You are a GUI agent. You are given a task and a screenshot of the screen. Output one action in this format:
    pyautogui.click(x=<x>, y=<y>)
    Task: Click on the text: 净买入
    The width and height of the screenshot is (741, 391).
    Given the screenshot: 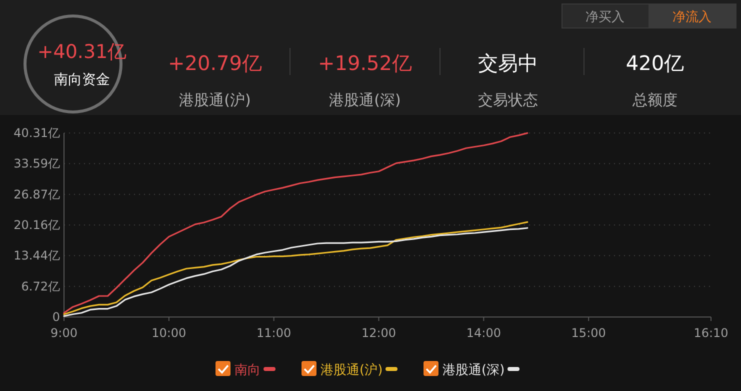 What is the action you would take?
    pyautogui.click(x=605, y=17)
    